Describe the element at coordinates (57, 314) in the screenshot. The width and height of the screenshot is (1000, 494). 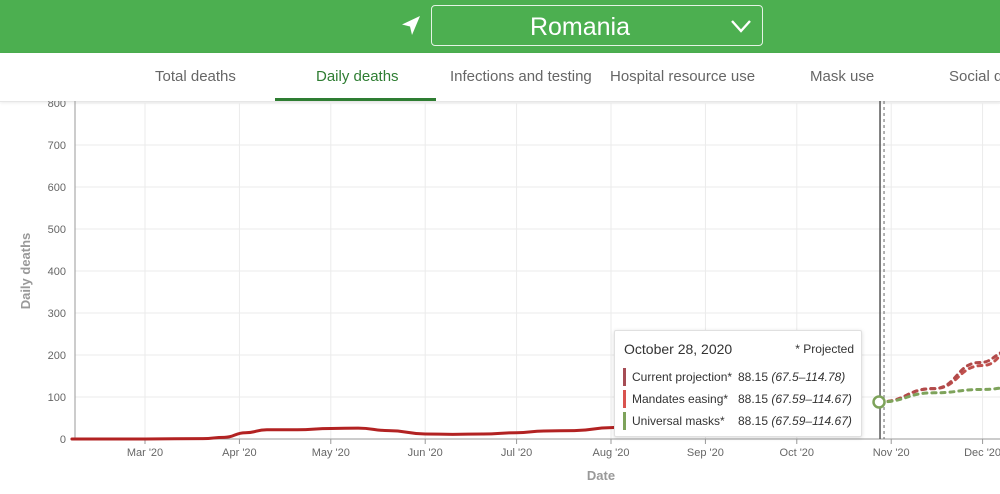
I see `y-tick-label: 300` at that location.